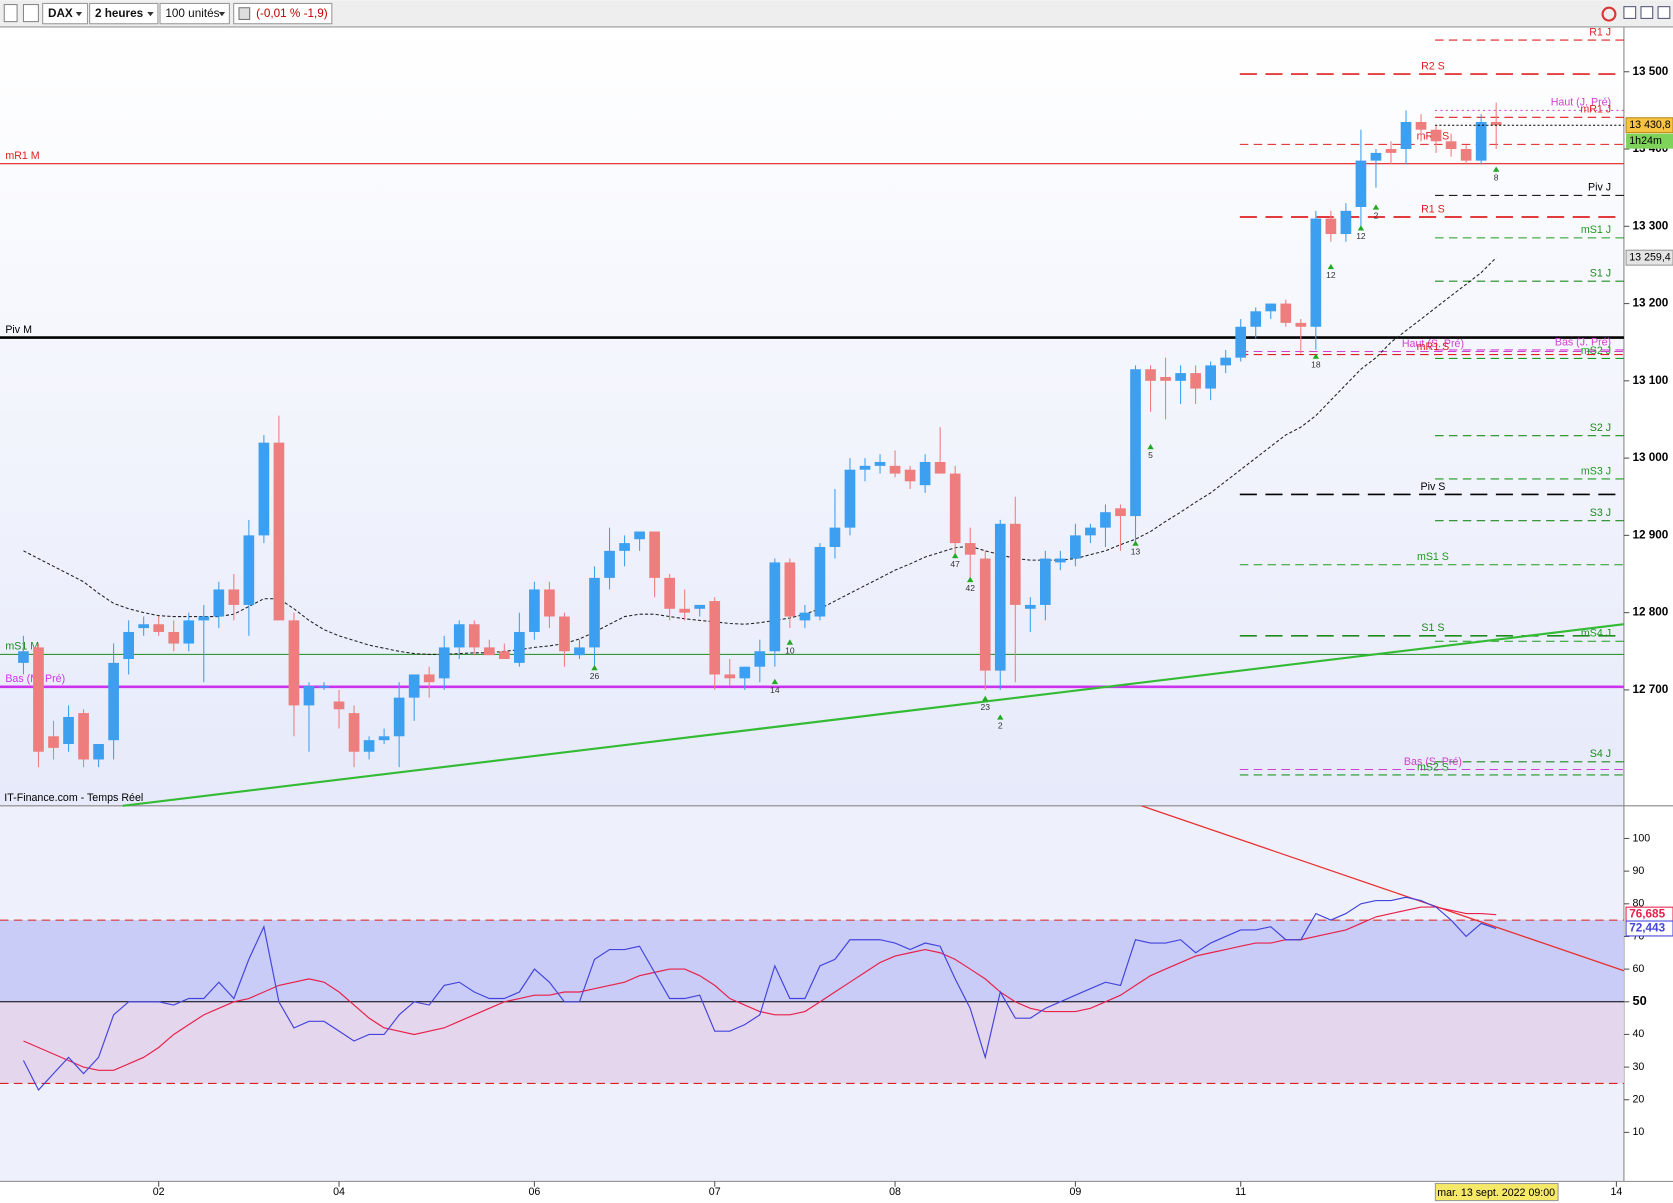 This screenshot has height=1203, width=1673. What do you see at coordinates (1650, 303) in the screenshot?
I see `y-tick-label: 13 200` at bounding box center [1650, 303].